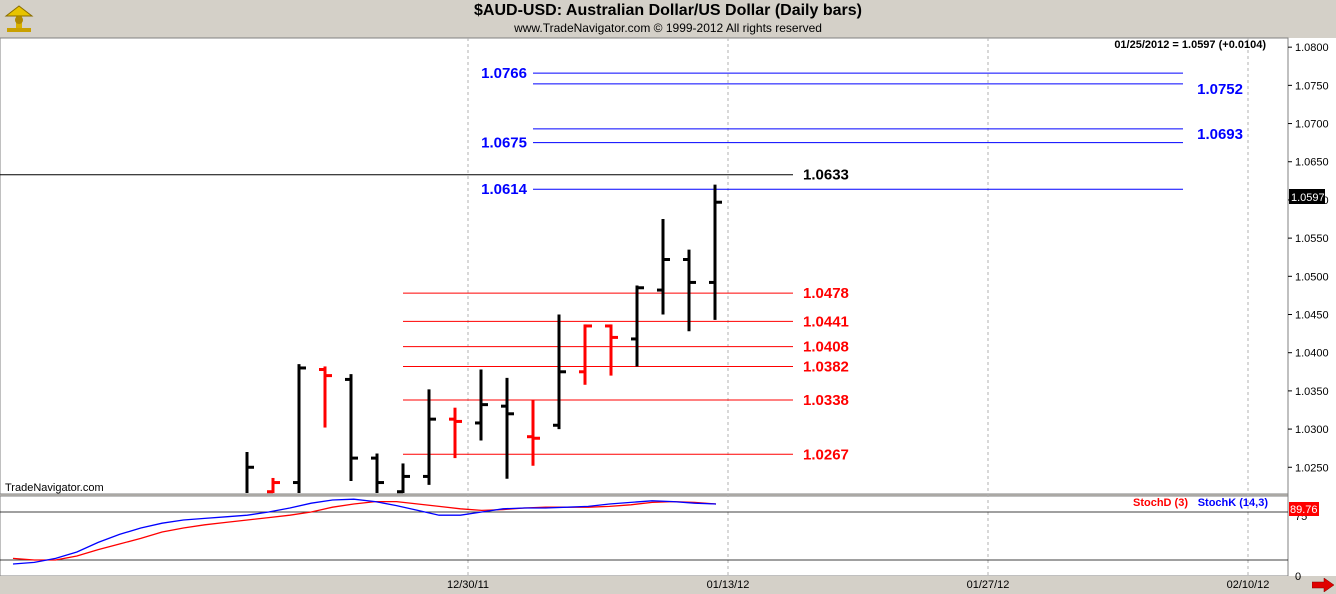  I want to click on last-price-badge, so click(1307, 196).